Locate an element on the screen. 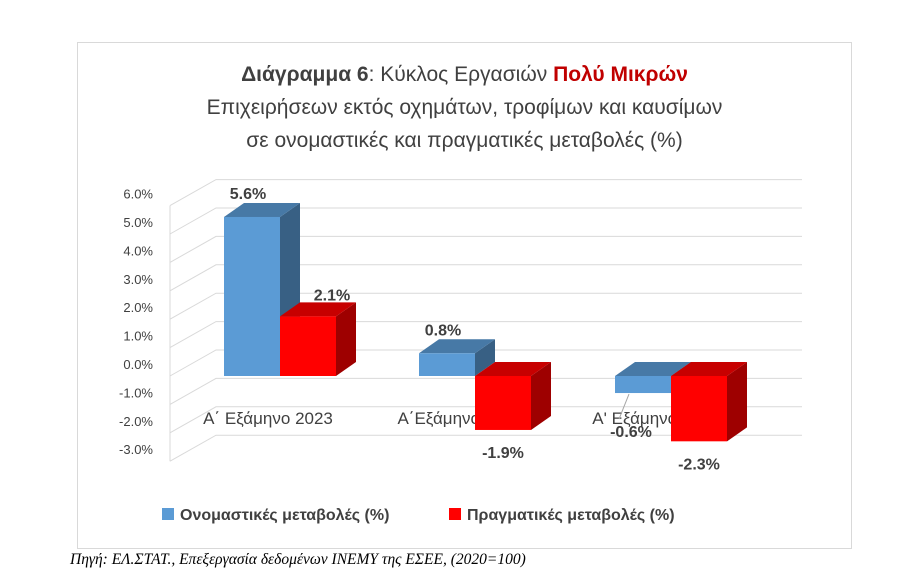 This screenshot has height=581, width=924. y-tick-label: -2.0% is located at coordinates (136, 421).